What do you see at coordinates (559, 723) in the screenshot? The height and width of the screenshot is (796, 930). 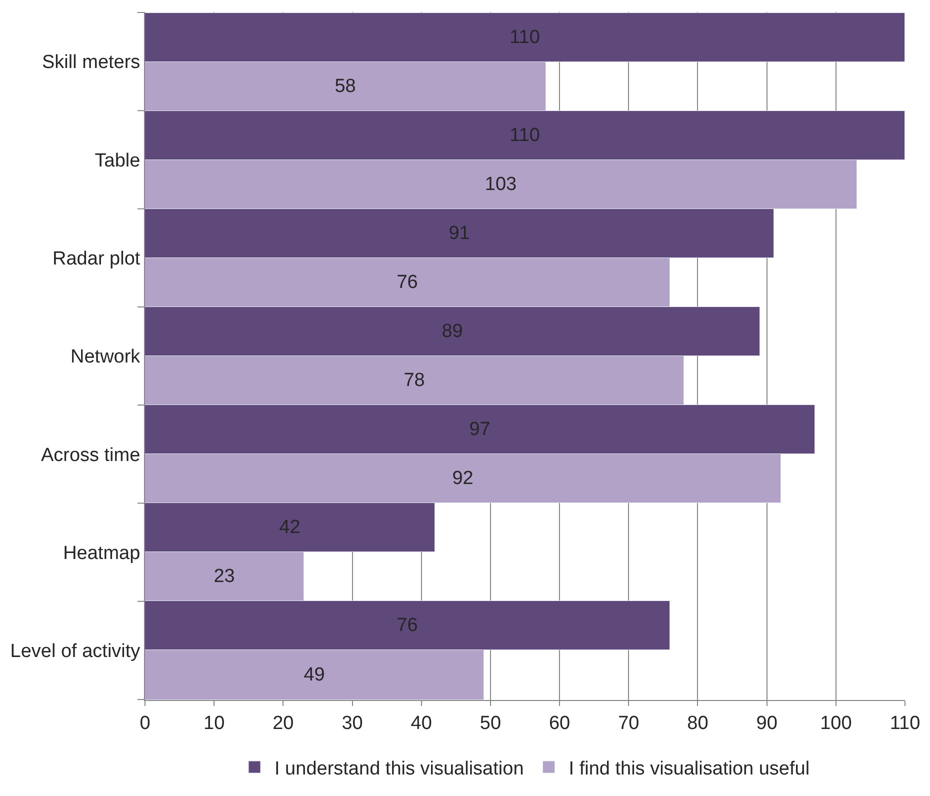 I see `x-tick-label: 60` at bounding box center [559, 723].